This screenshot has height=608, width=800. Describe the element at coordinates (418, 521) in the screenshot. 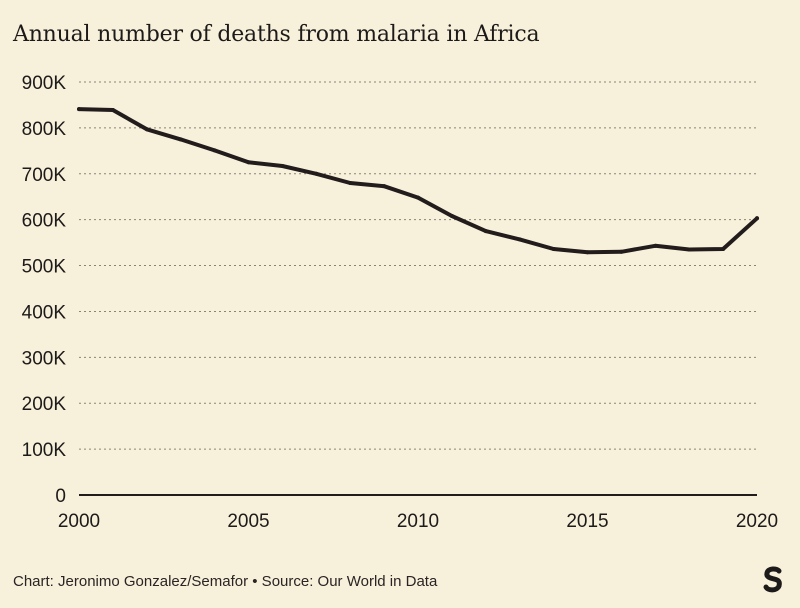

I see `x-tick-label: 2010` at that location.